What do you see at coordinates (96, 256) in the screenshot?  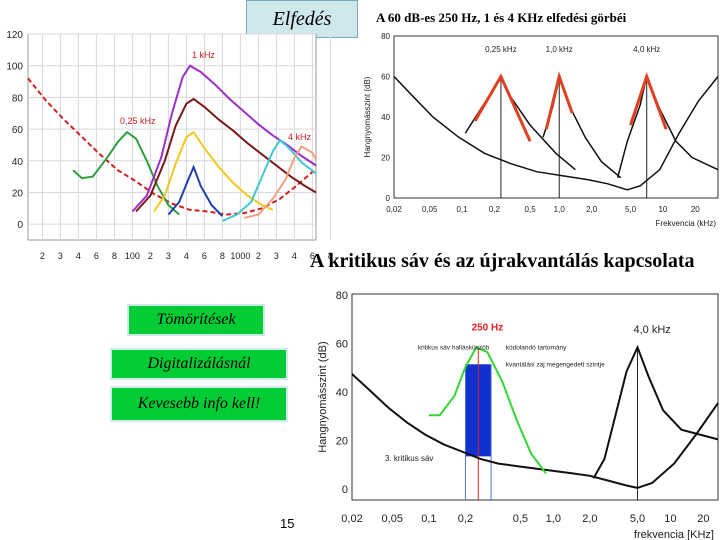 I see `chart1-xtick-3: 6` at bounding box center [96, 256].